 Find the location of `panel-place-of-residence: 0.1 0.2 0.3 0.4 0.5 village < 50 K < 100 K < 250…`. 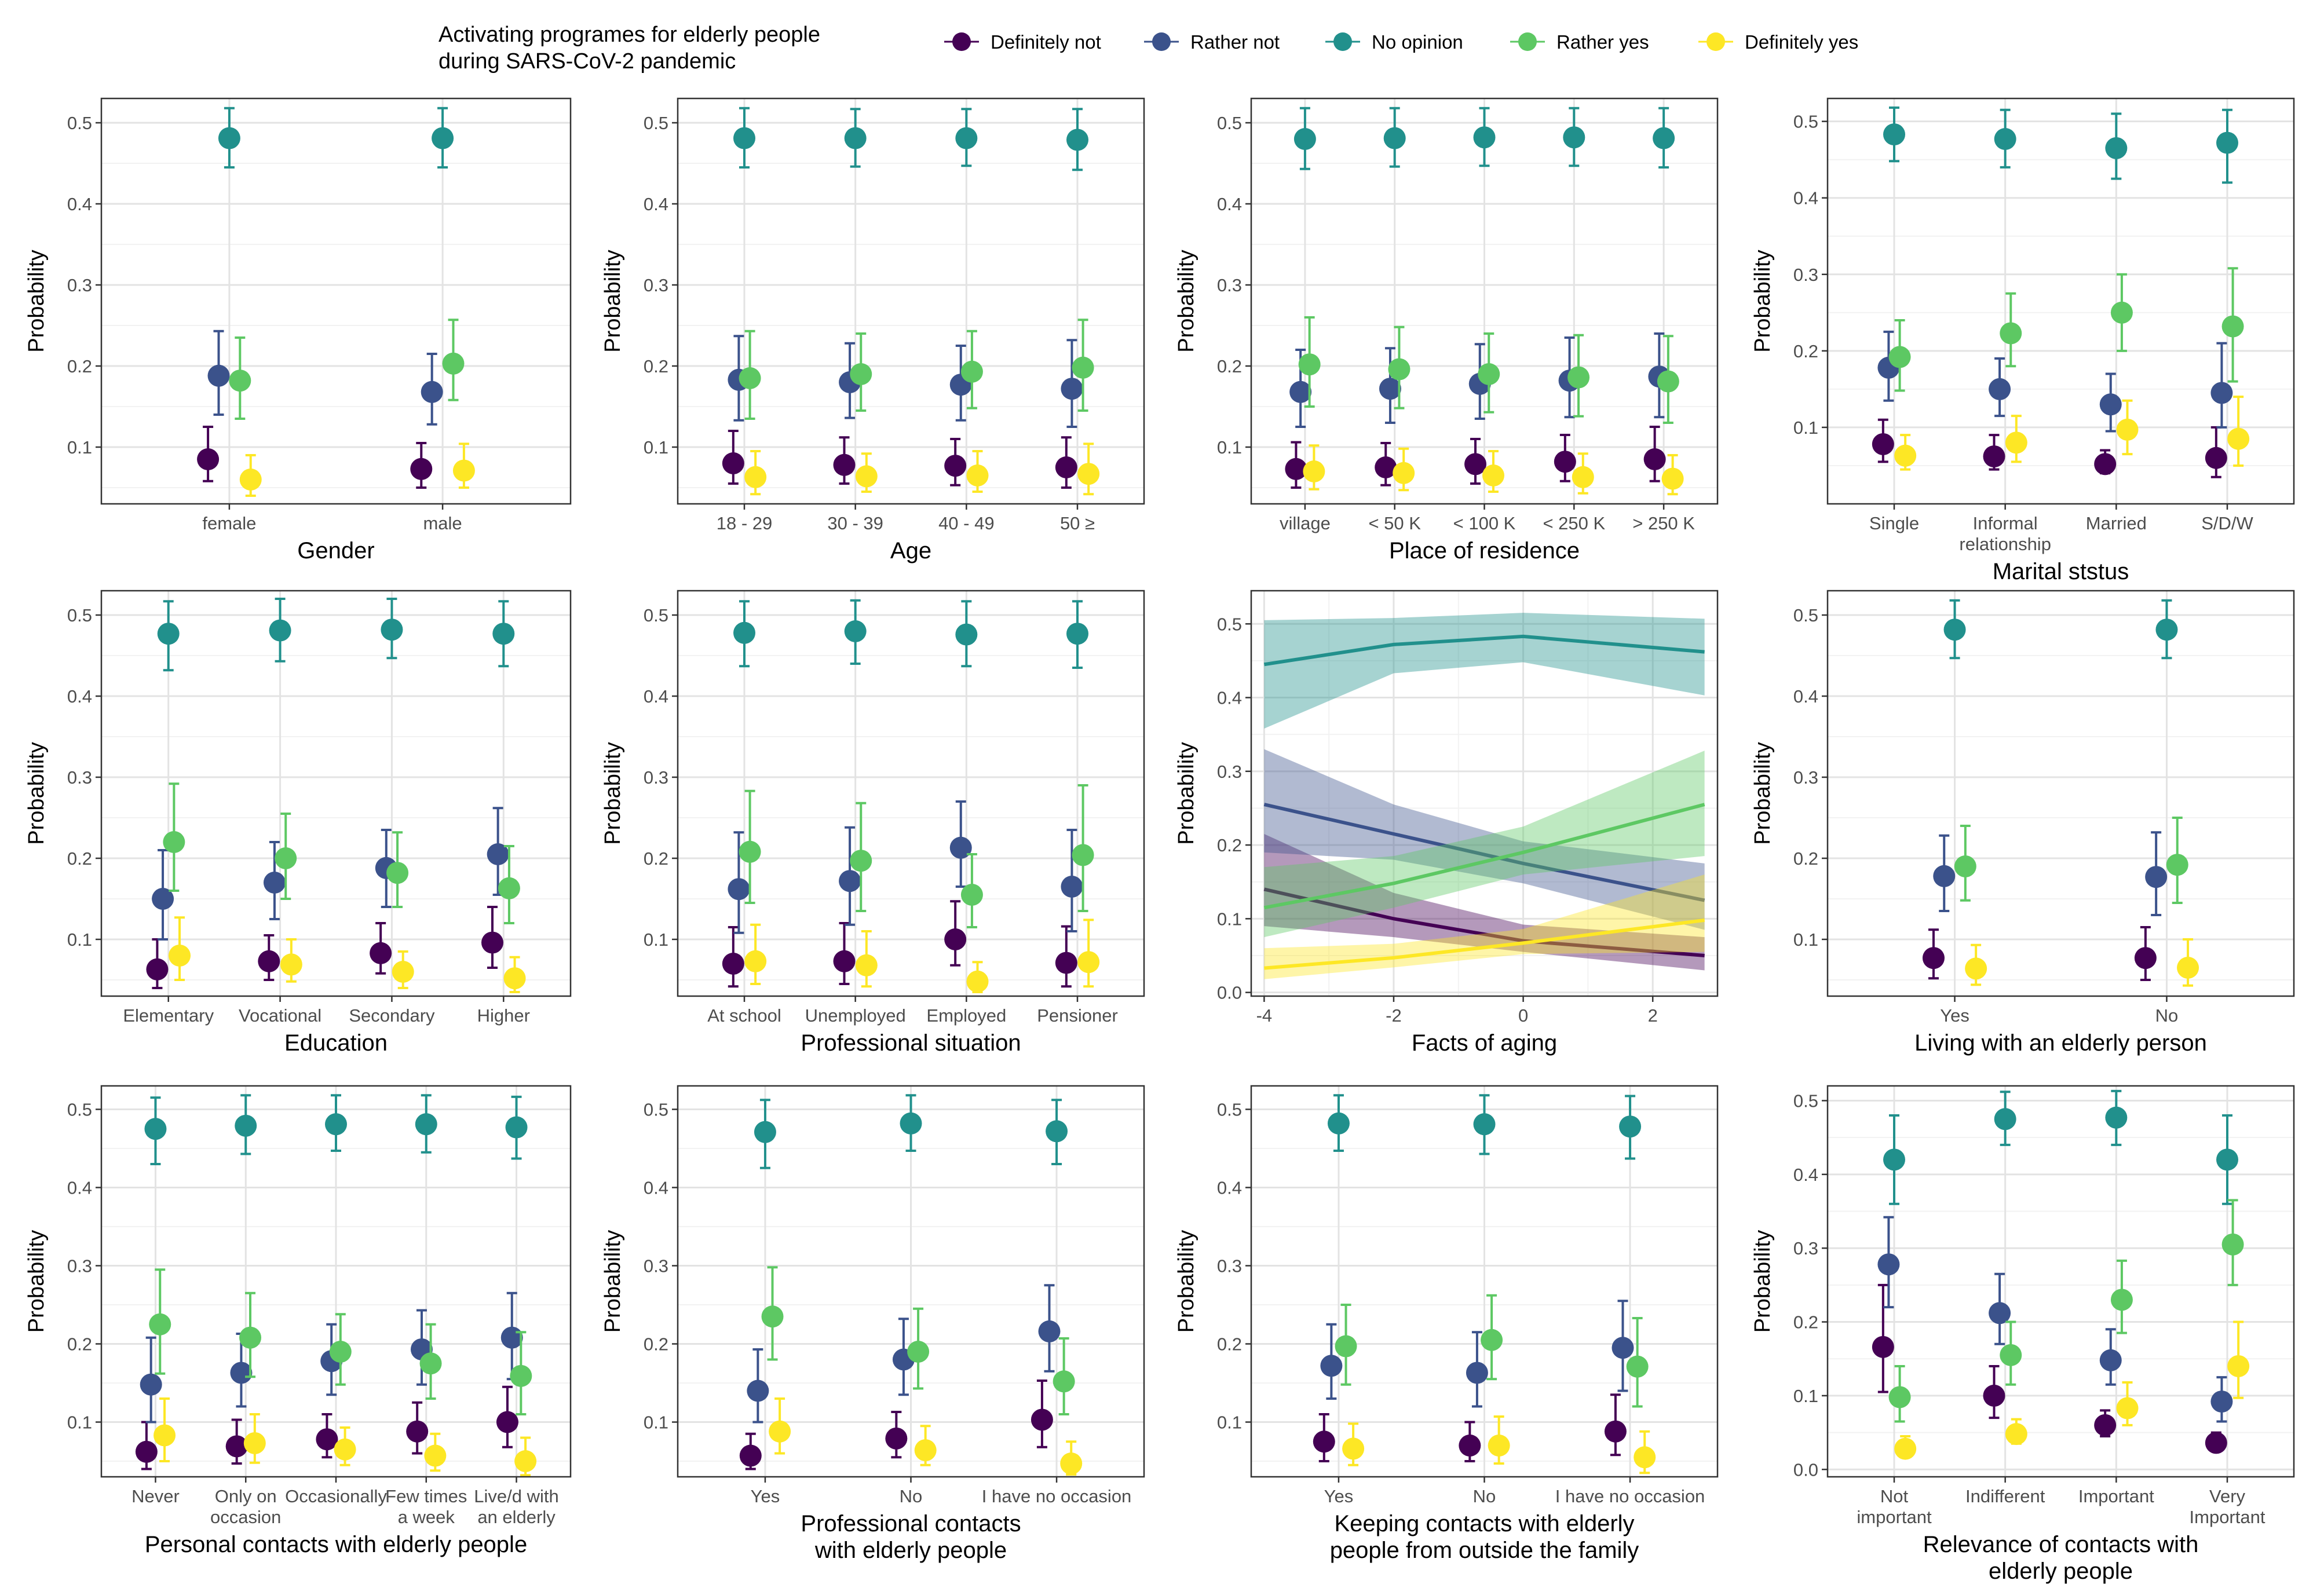

panel-place-of-residence: 0.1 0.2 0.3 0.4 0.5 village < 50 K < 100 K < 250… is located at coordinates (1446, 330).